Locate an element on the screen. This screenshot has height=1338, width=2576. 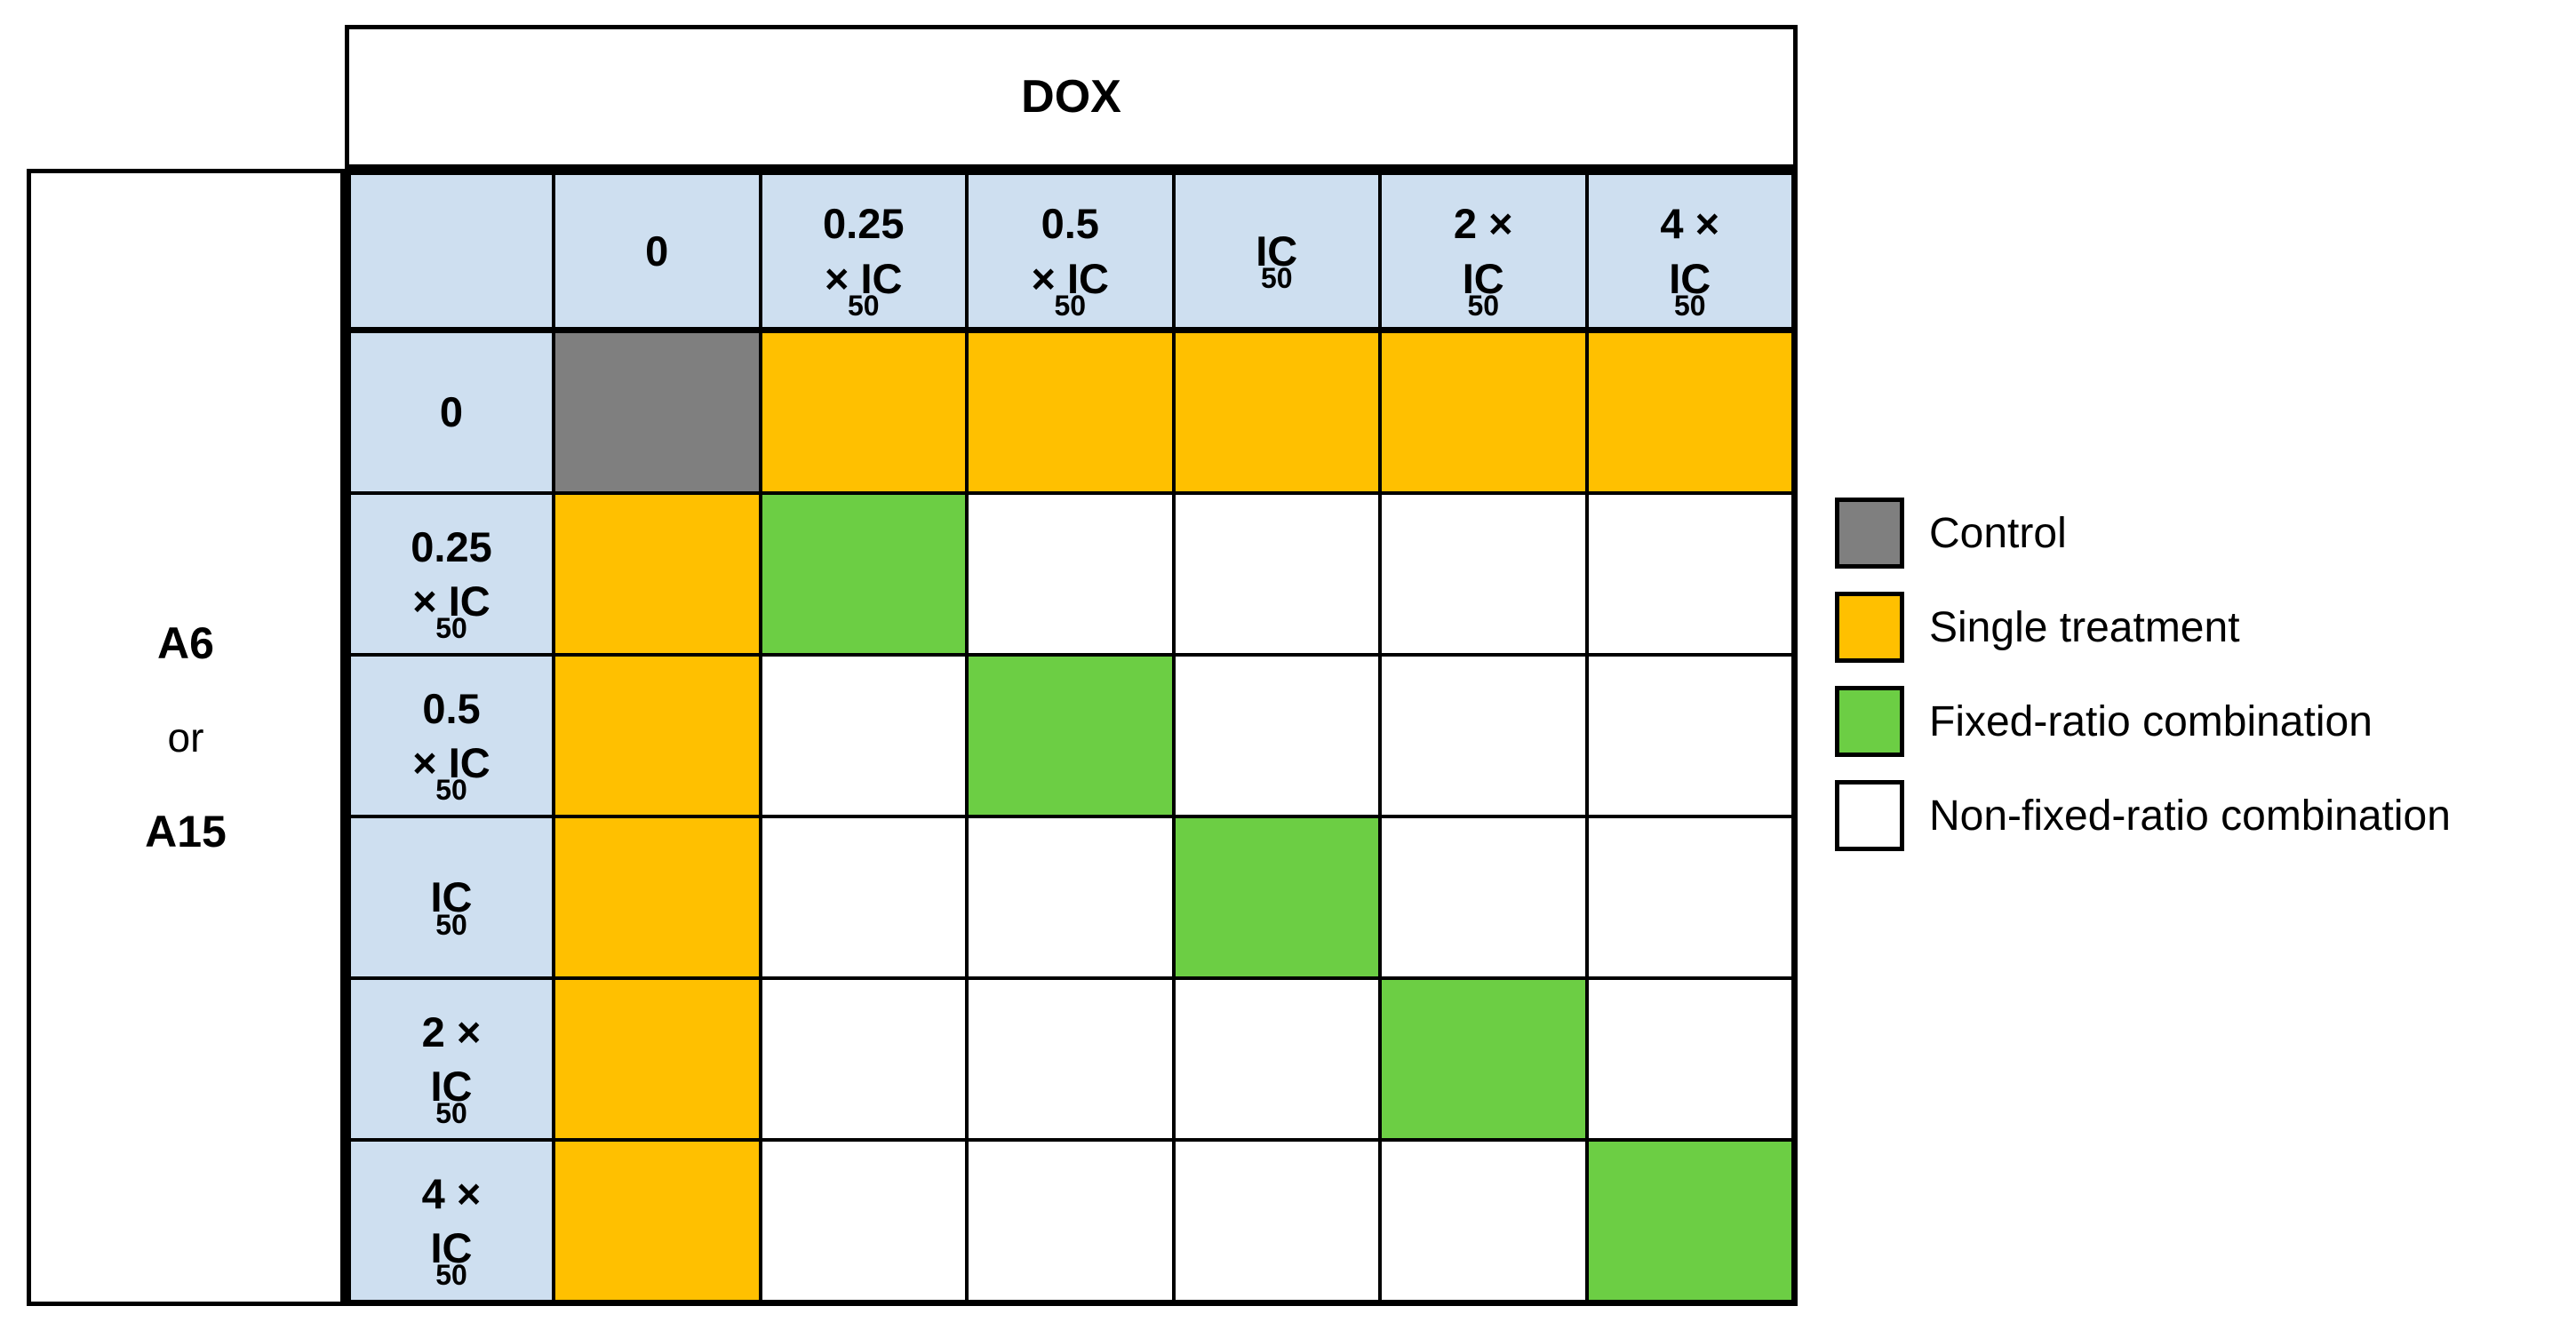
col-header-4: 2 × IC 50 is located at coordinates (1484, 252).